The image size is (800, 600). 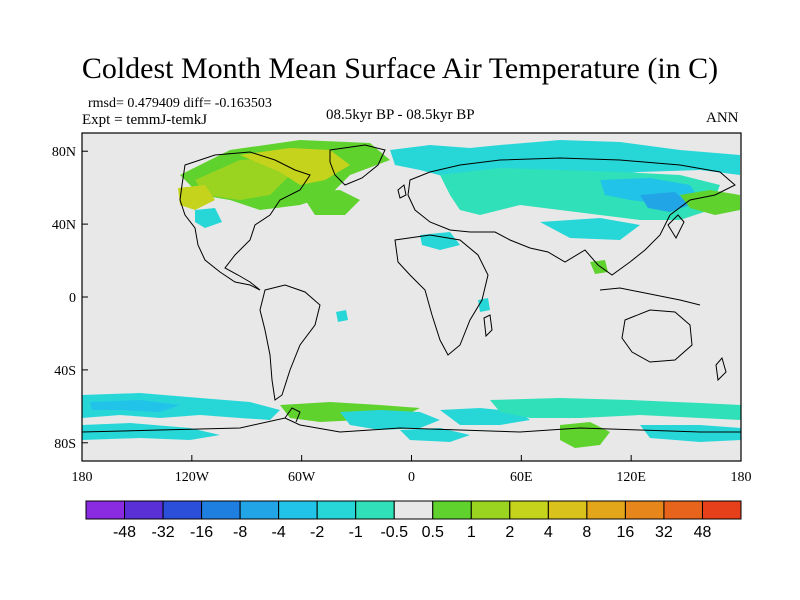 What do you see at coordinates (676, 227) in the screenshot?
I see `japan-coast` at bounding box center [676, 227].